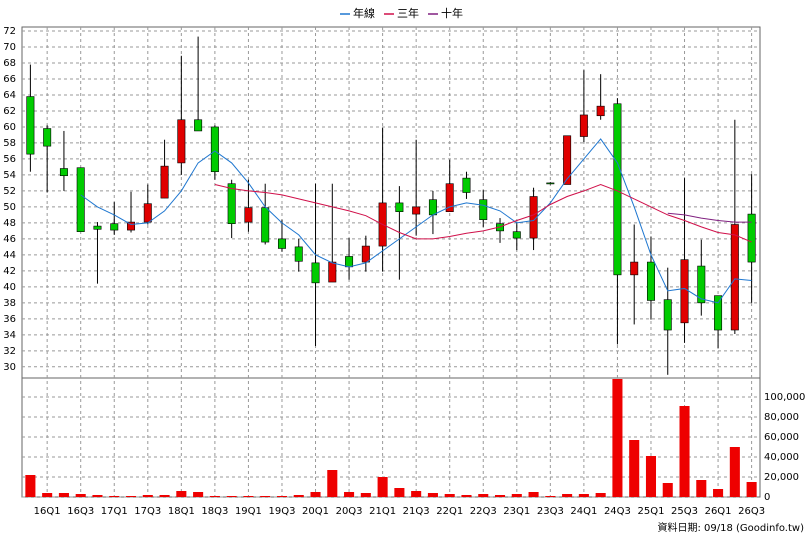  I want to click on x-tick-label: 21Q1, so click(382, 511).